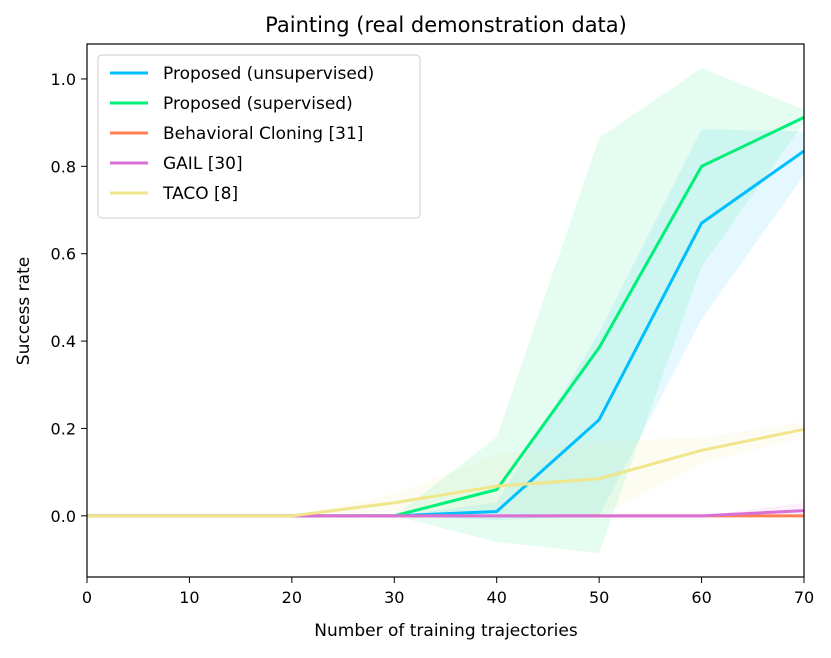 The width and height of the screenshot is (831, 658). Describe the element at coordinates (63, 516) in the screenshot. I see `y-tick-label: 0.0` at that location.